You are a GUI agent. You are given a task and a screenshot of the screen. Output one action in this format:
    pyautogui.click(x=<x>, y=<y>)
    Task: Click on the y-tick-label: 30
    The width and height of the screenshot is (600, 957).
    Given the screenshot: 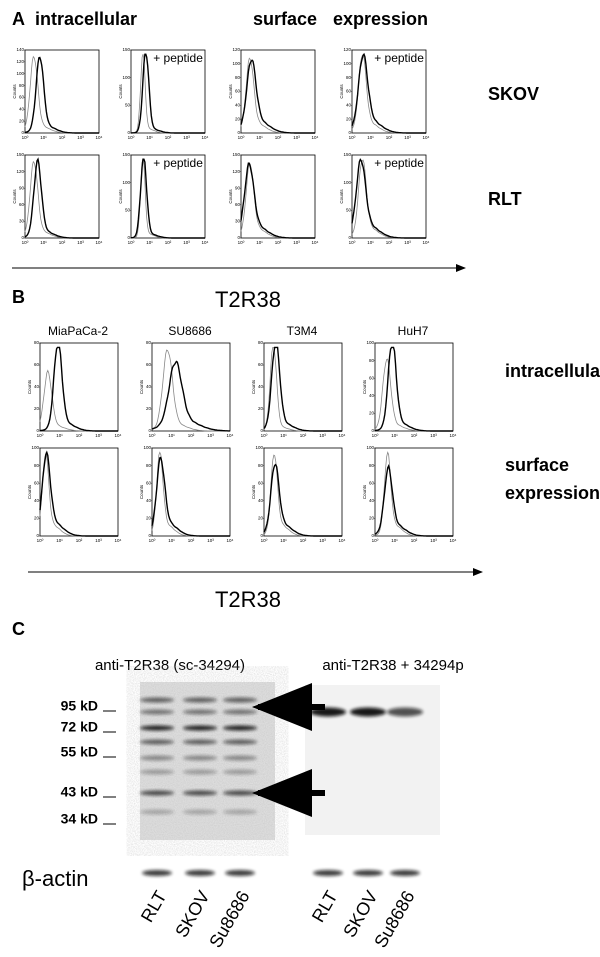 What is the action you would take?
    pyautogui.click(x=22, y=221)
    